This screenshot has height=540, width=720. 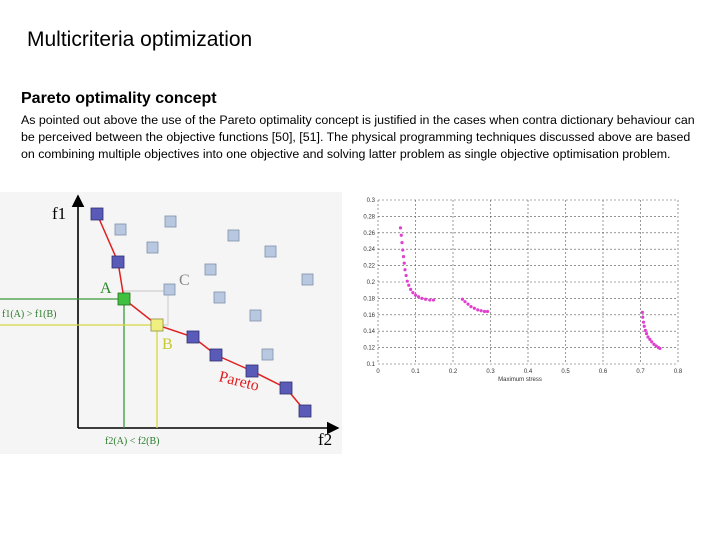 I want to click on x-tick-label: 0.6, so click(x=603, y=372).